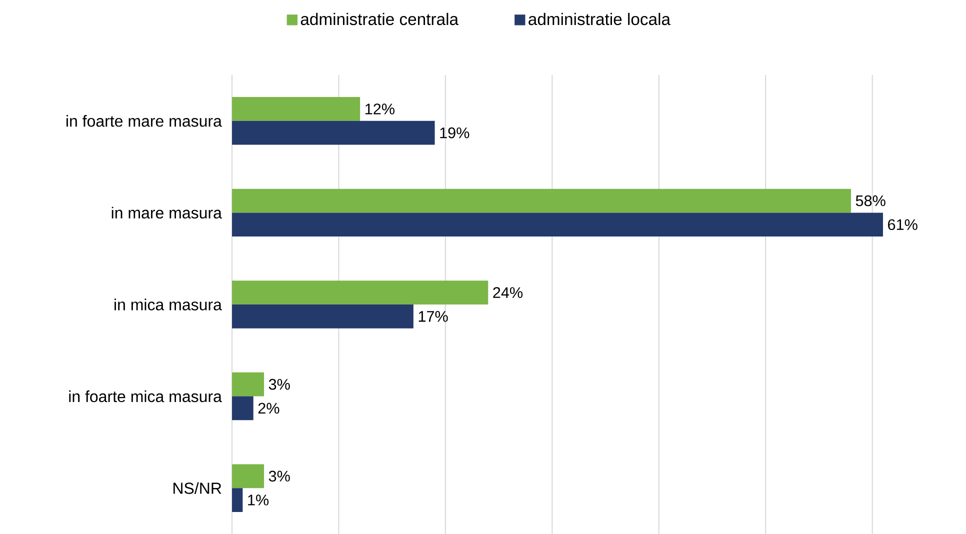 This screenshot has width=966, height=534. I want to click on y-tick-label: in foarte mica masura, so click(145, 396).